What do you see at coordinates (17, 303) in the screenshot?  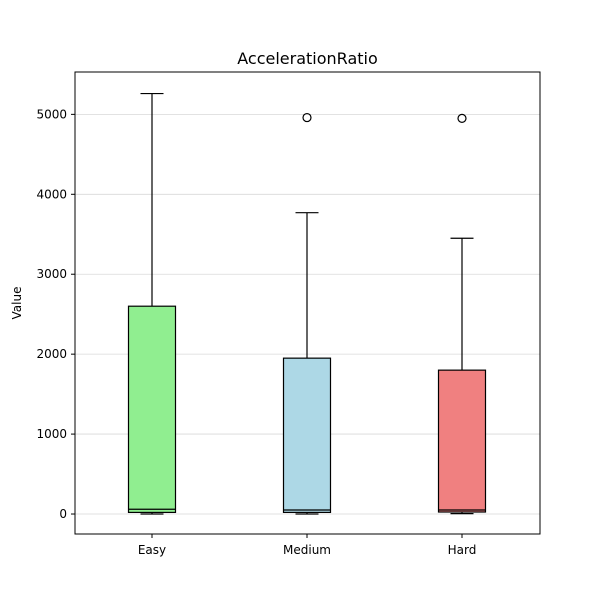 I see `y-axis-label: Value` at bounding box center [17, 303].